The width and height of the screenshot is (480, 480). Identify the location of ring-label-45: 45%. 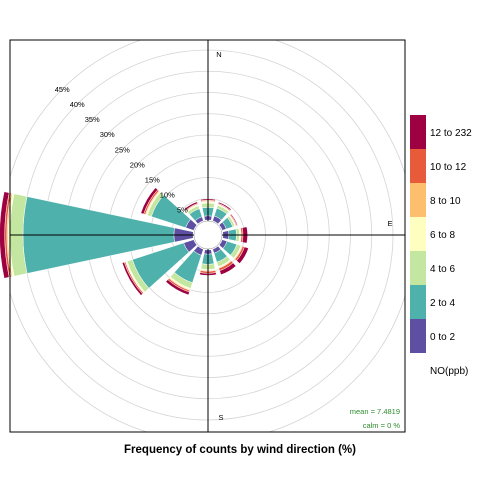
(62, 89).